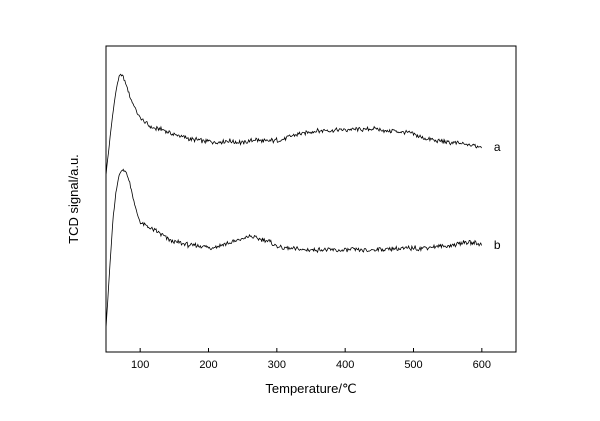 Image resolution: width=600 pixels, height=421 pixels. What do you see at coordinates (345, 365) in the screenshot?
I see `x-tick-label-400: 400` at bounding box center [345, 365].